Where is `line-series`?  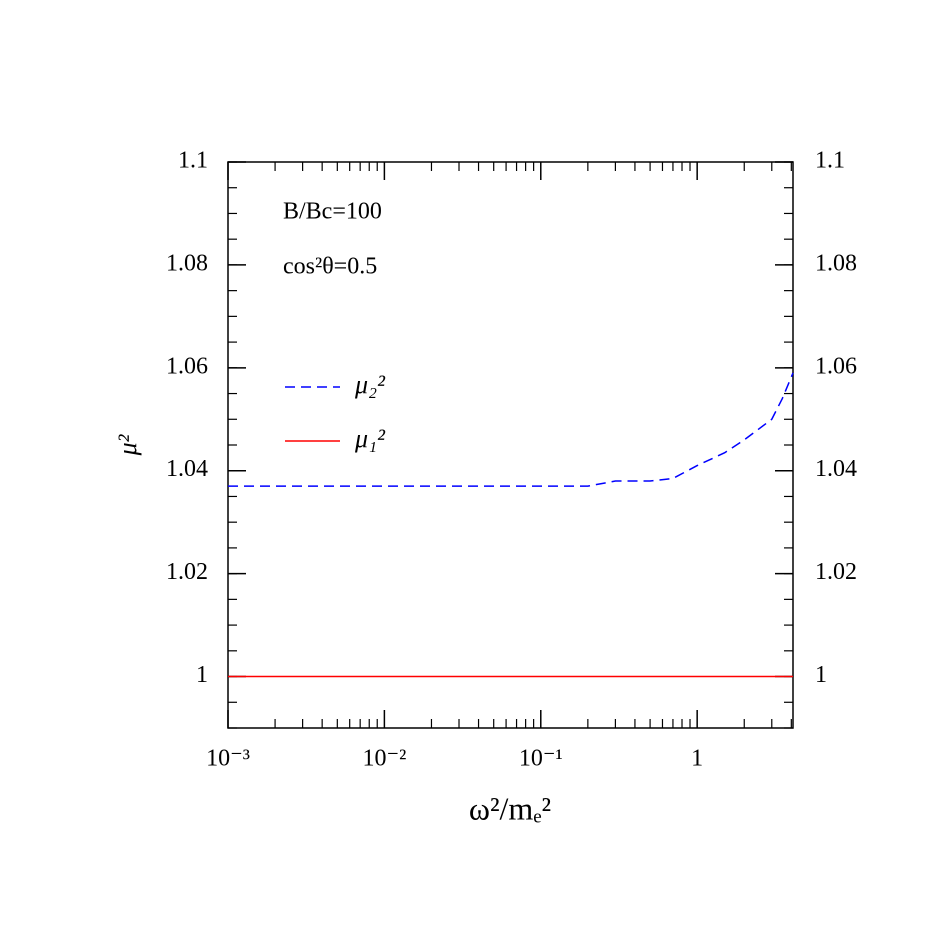
line-series is located at coordinates (511, 429).